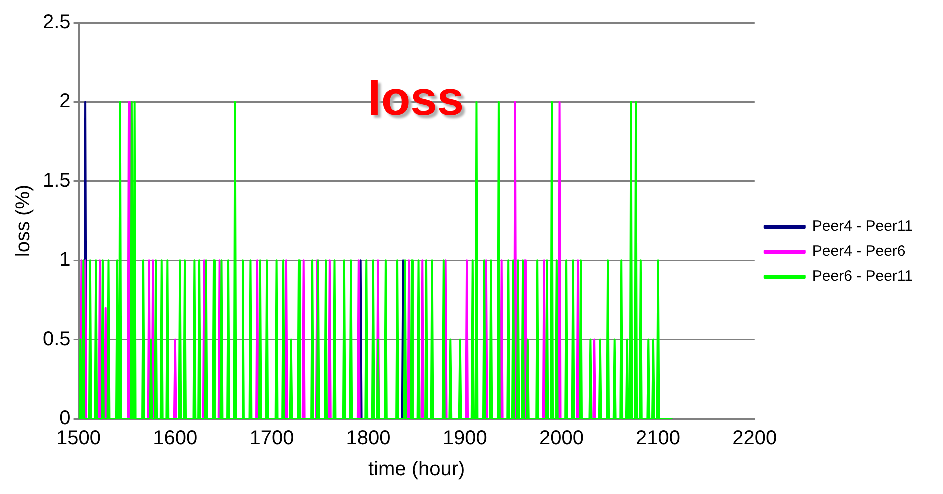  Describe the element at coordinates (175, 439) in the screenshot. I see `x-tick-label: 1600` at that location.